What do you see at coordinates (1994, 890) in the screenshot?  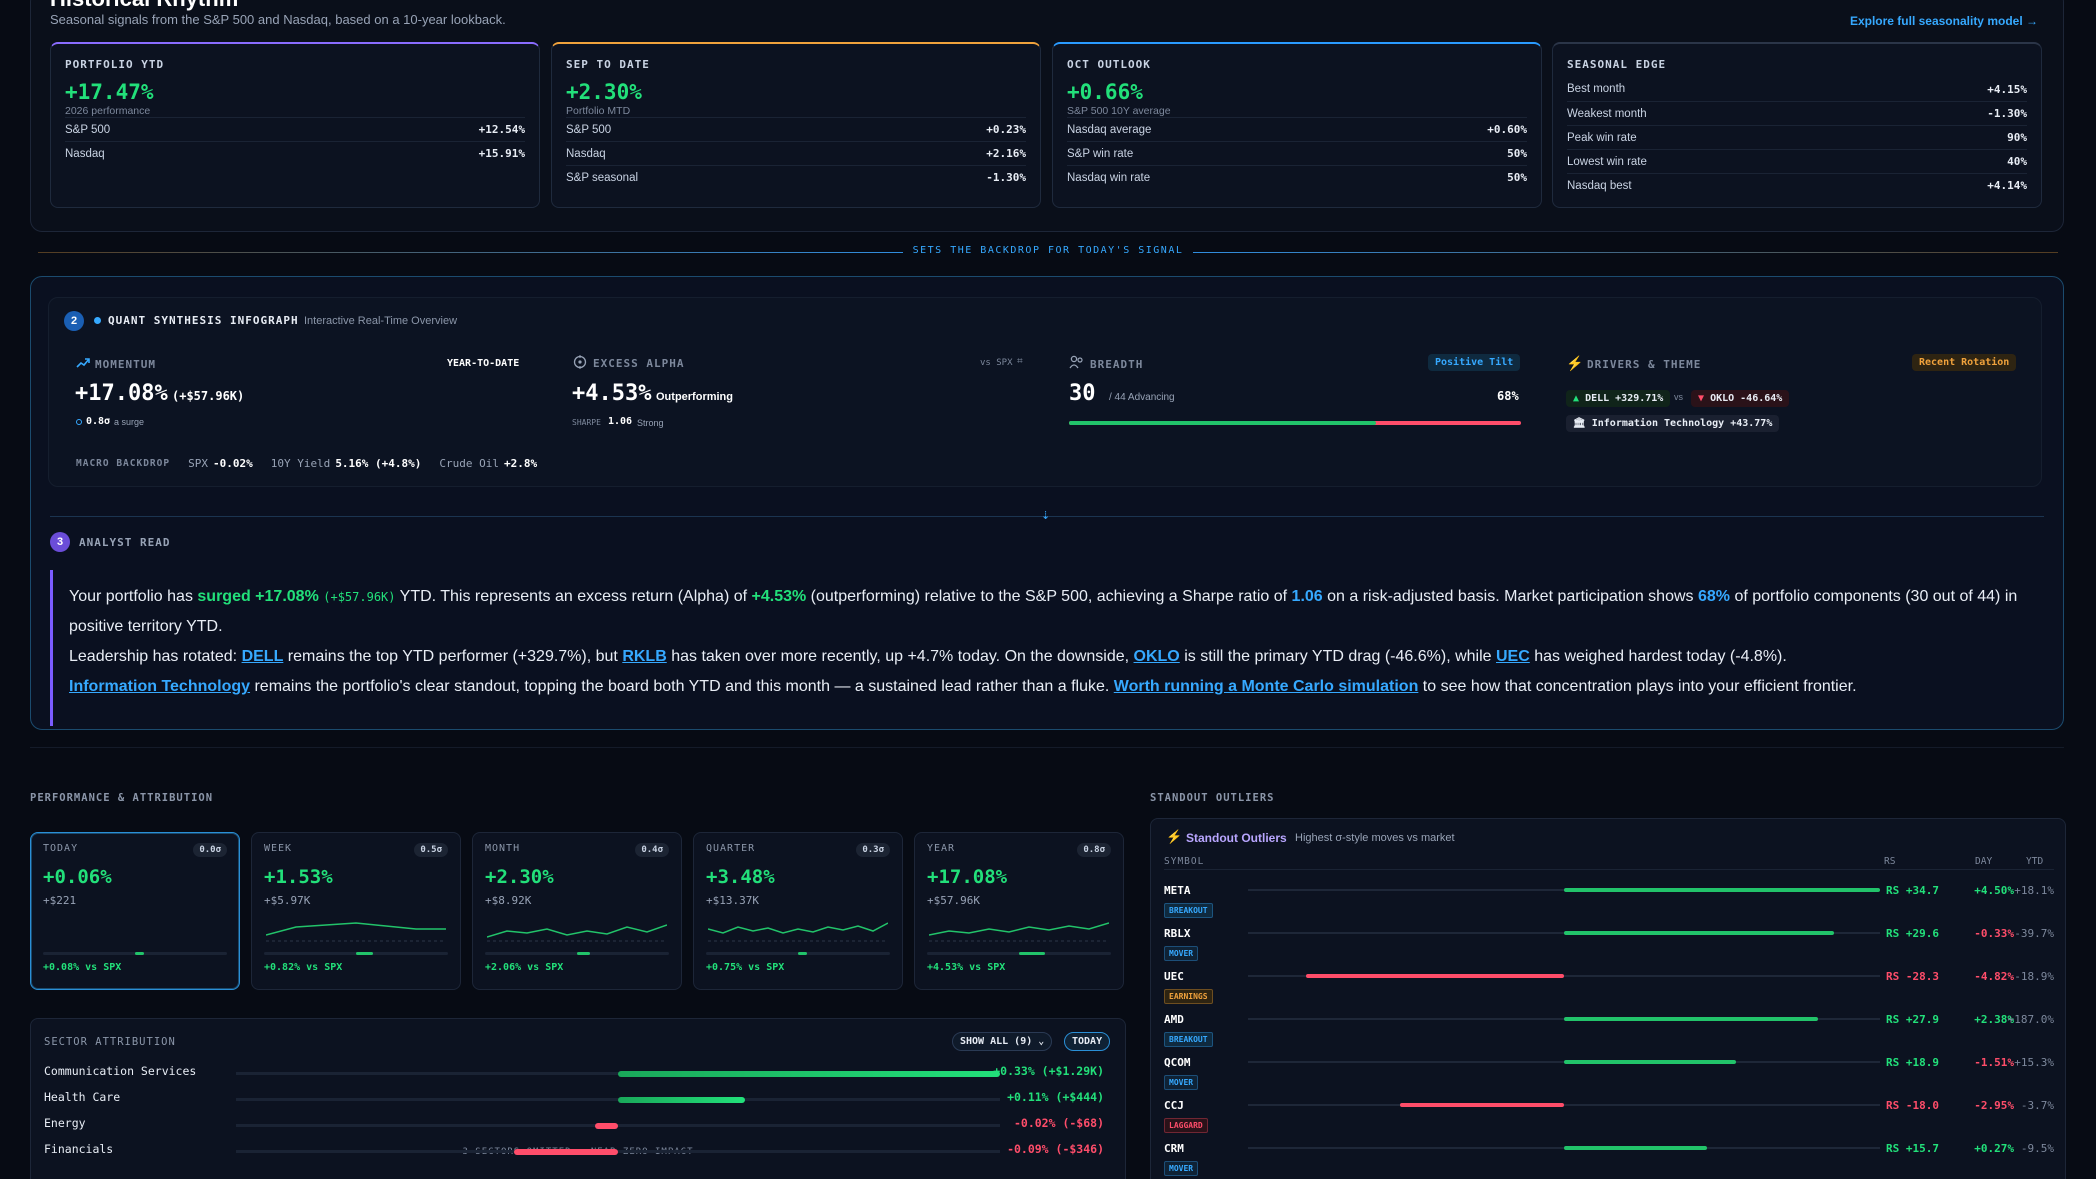 I see `outlier-day: +4.50%` at bounding box center [1994, 890].